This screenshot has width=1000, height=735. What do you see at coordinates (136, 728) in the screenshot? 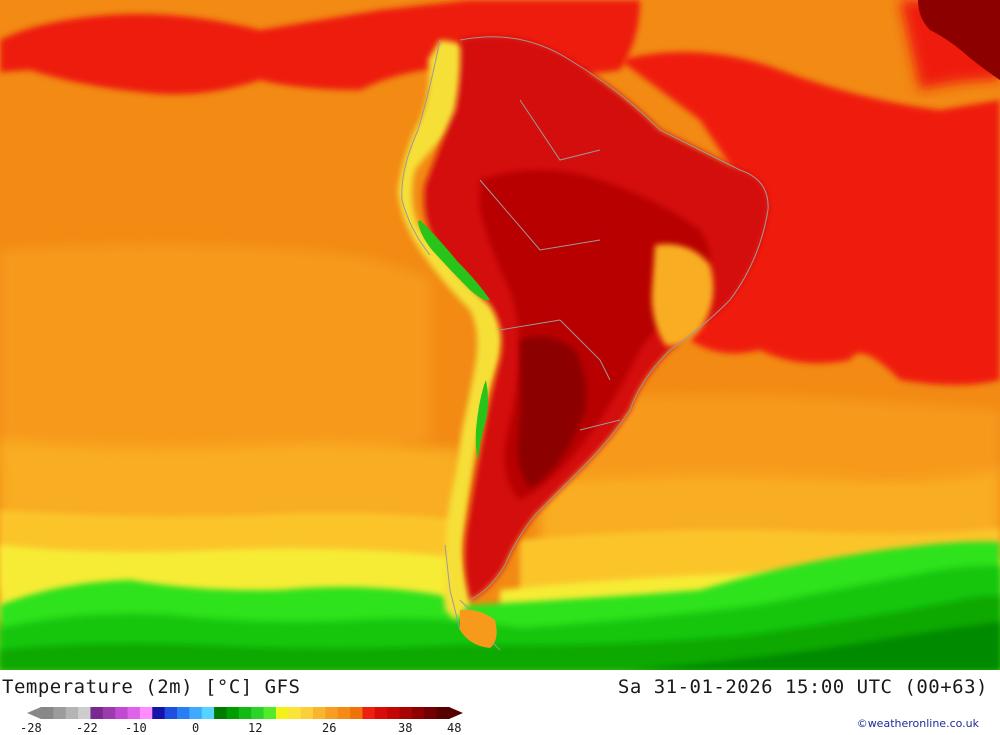
I see `scale-tick-label: -10` at bounding box center [136, 728].